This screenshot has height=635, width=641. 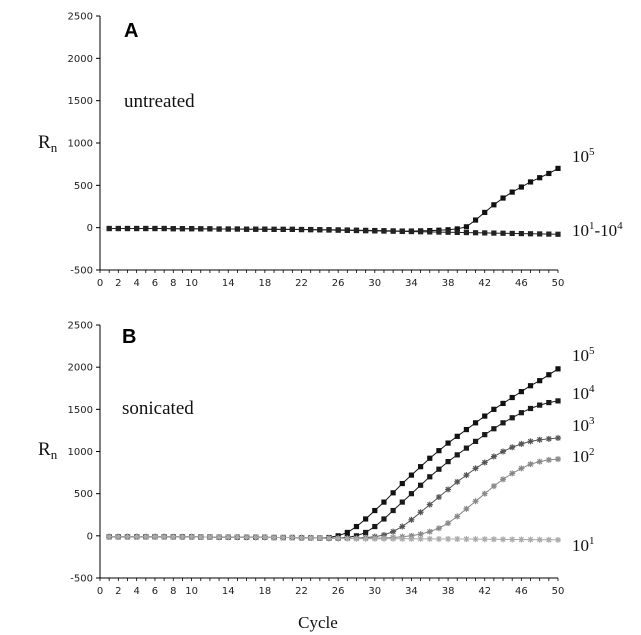 I want to click on panel-b-condition: sonicated, so click(x=158, y=408).